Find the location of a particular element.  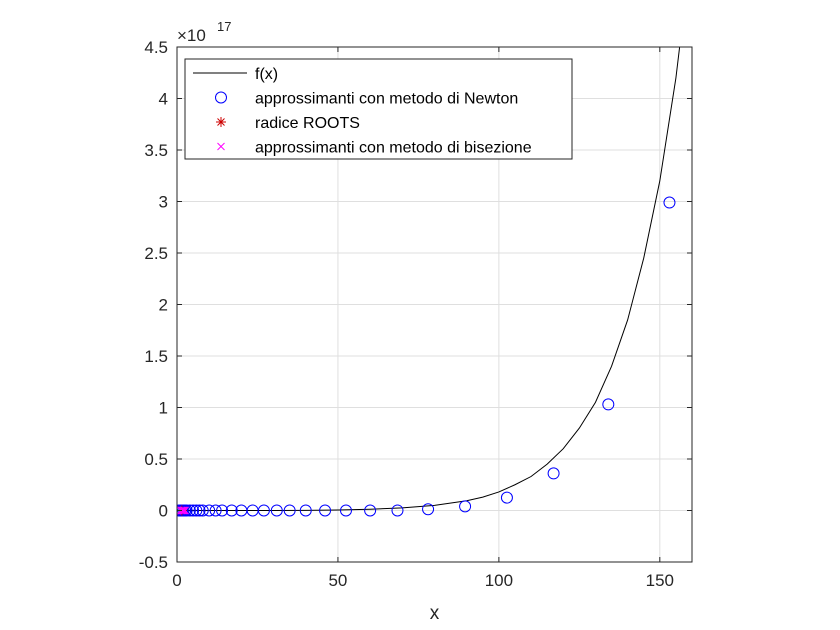

y-exponent: ×10 17 is located at coordinates (204, 32).